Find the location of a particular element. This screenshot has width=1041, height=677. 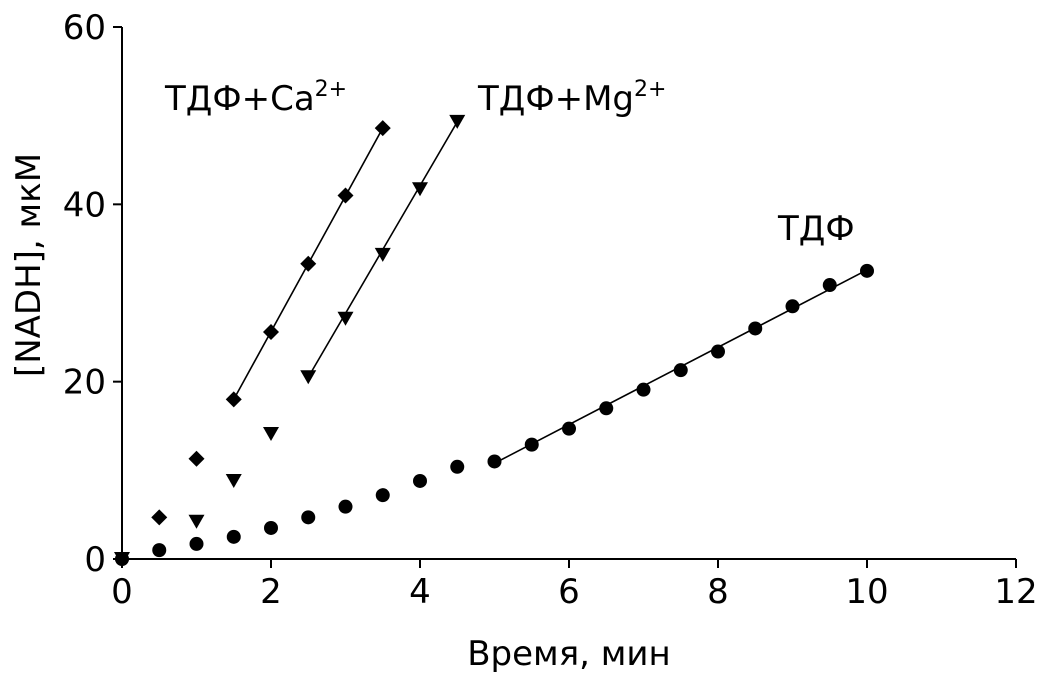

y-tick-label: 40 is located at coordinates (84, 205).